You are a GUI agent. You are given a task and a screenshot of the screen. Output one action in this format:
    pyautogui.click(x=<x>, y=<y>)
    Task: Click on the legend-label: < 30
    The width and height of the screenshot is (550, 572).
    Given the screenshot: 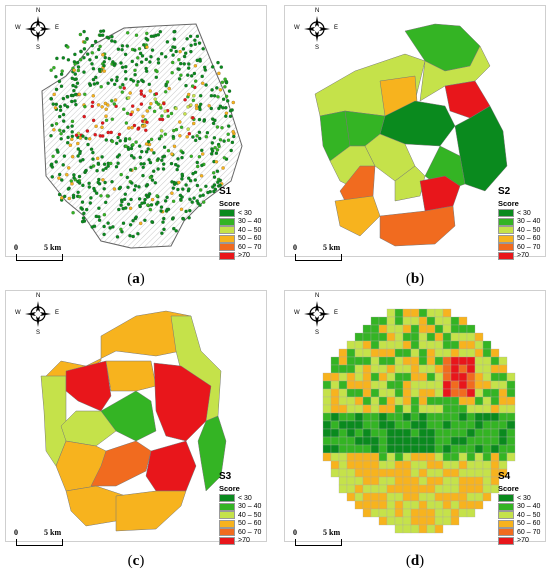 What is the action you would take?
    pyautogui.click(x=524, y=498)
    